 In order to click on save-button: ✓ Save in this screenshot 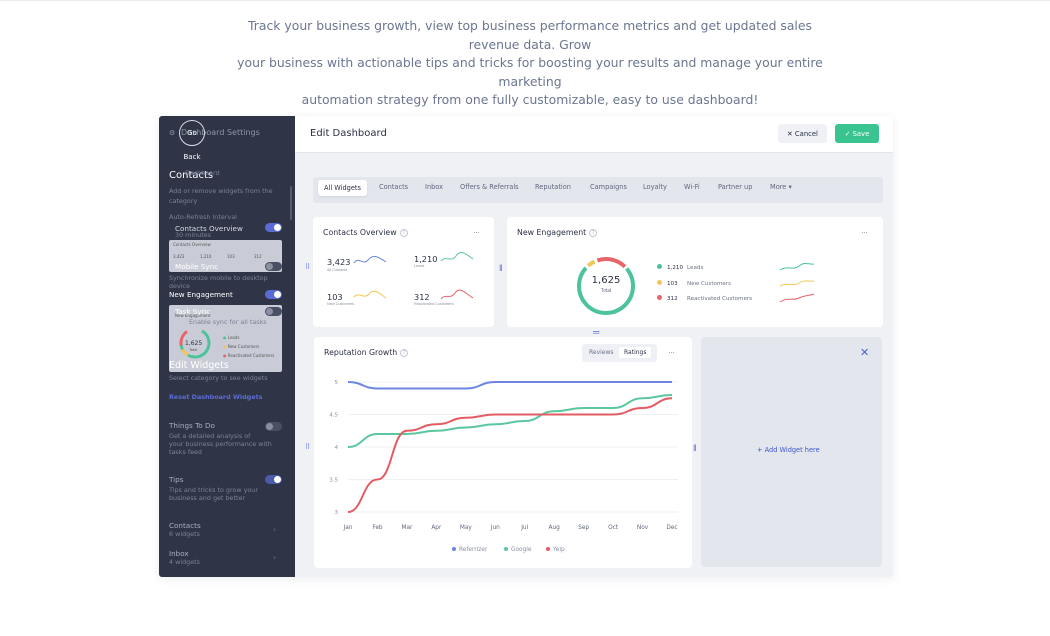, I will do `click(857, 133)`.